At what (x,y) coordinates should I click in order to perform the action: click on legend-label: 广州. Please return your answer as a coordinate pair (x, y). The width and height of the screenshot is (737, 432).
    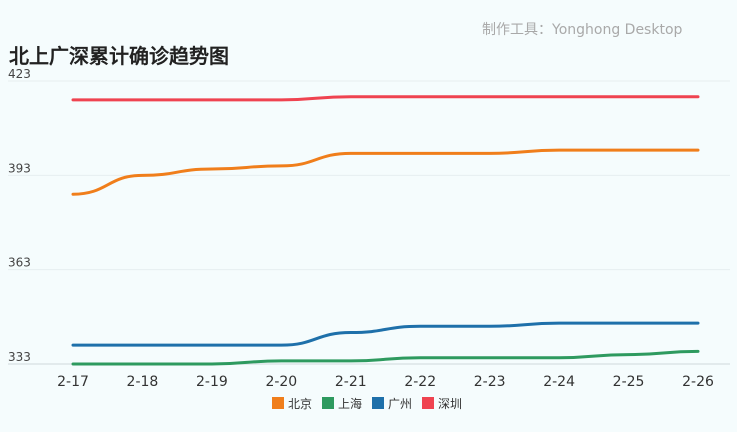
    Looking at the image, I should click on (400, 403).